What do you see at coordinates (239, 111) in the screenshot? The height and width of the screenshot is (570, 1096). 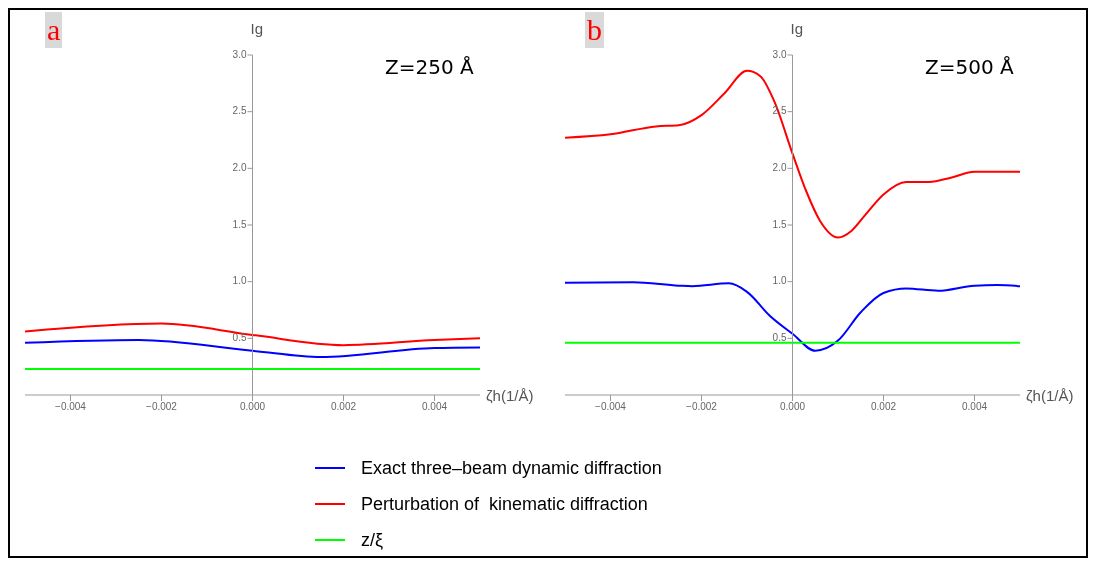 I see `y-tick-label: 2.5` at bounding box center [239, 111].